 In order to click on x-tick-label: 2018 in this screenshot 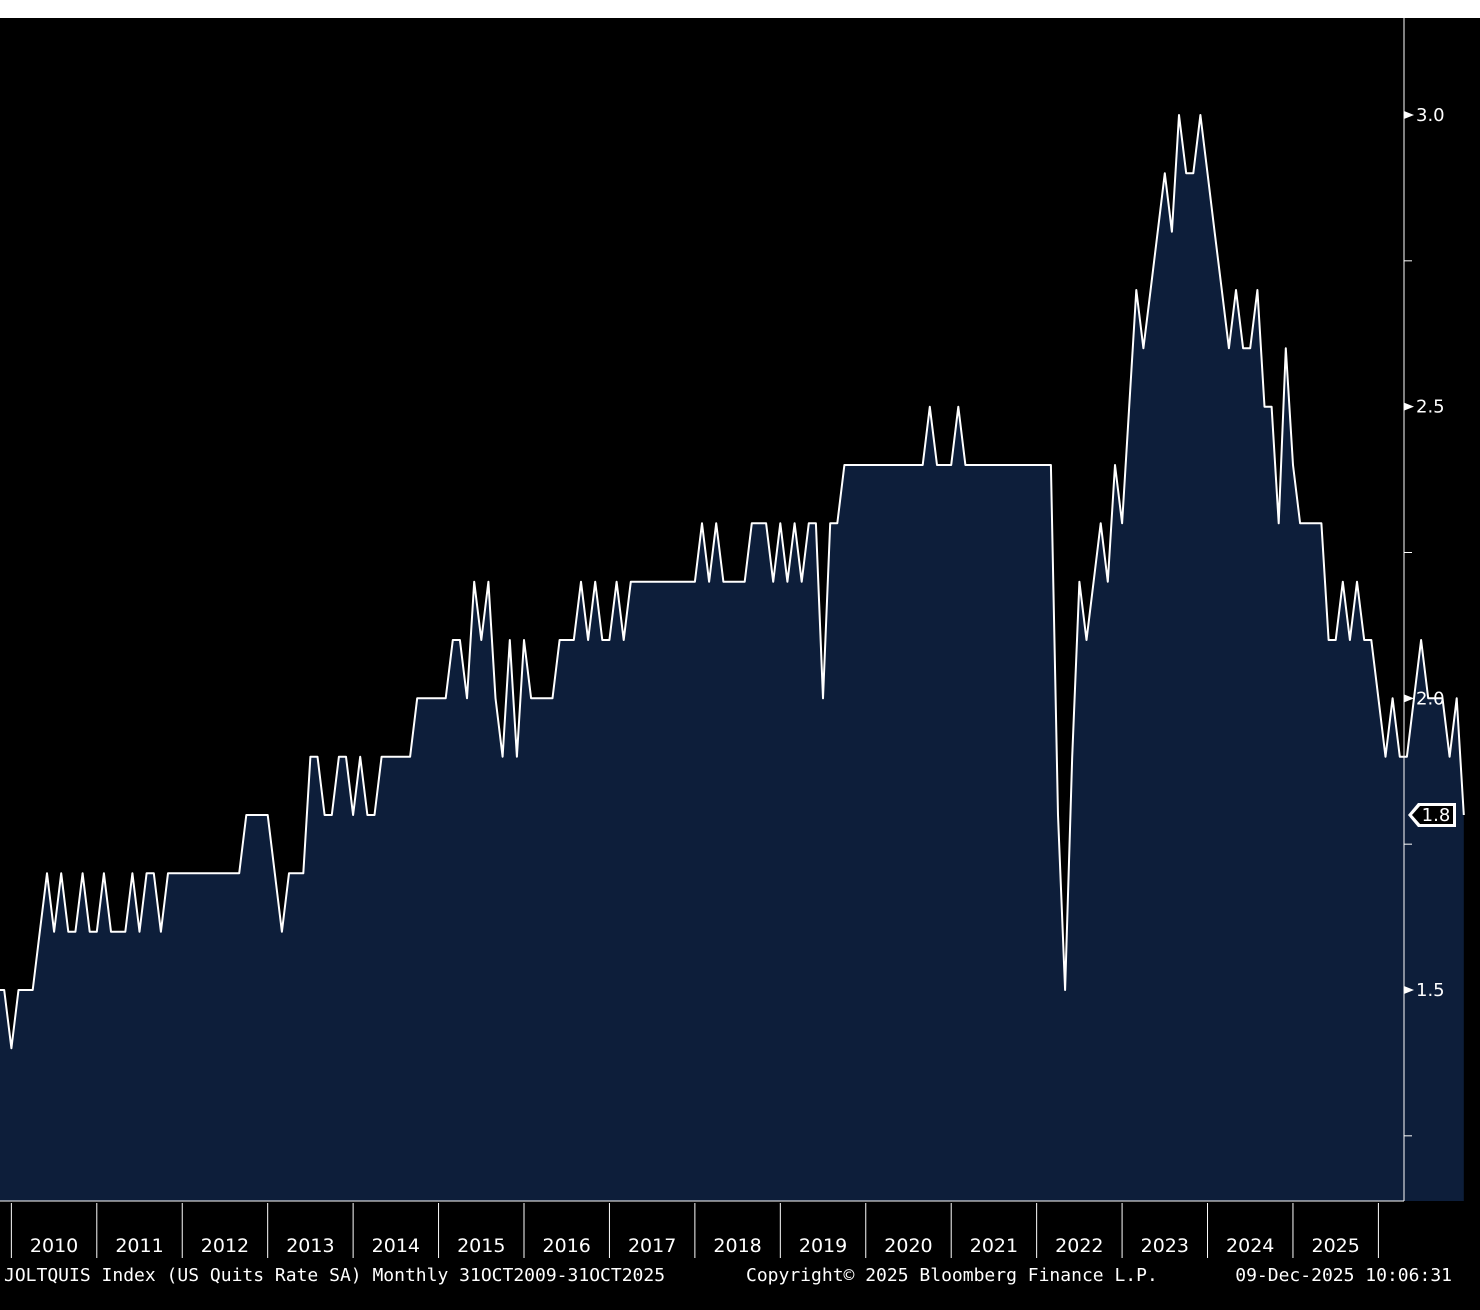, I will do `click(737, 1246)`.